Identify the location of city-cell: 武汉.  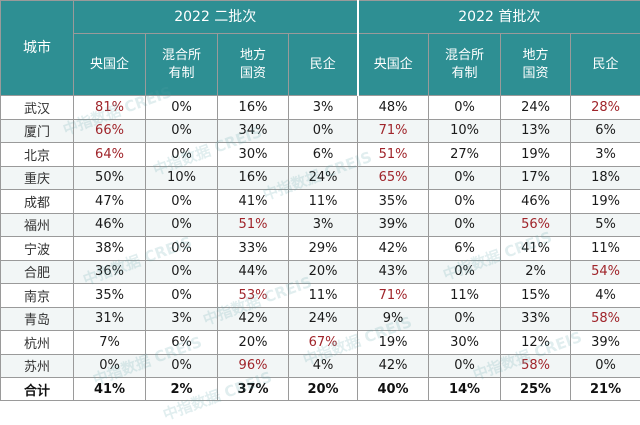
(37, 108).